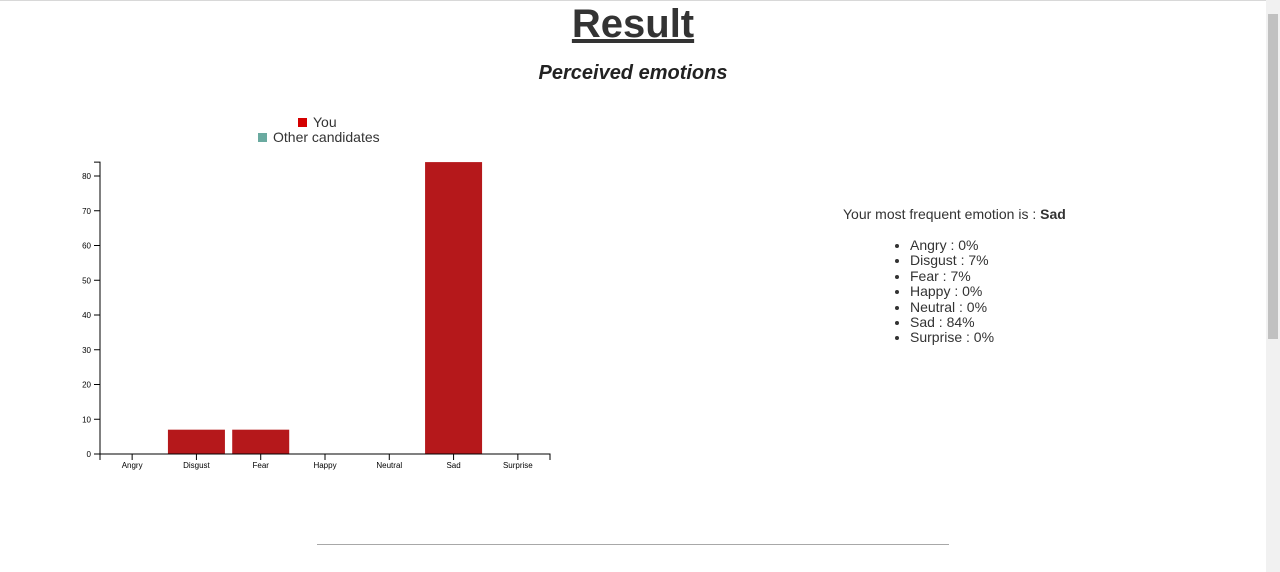 The image size is (1280, 572). What do you see at coordinates (1273, 176) in the screenshot?
I see `scrollbar-thumb` at bounding box center [1273, 176].